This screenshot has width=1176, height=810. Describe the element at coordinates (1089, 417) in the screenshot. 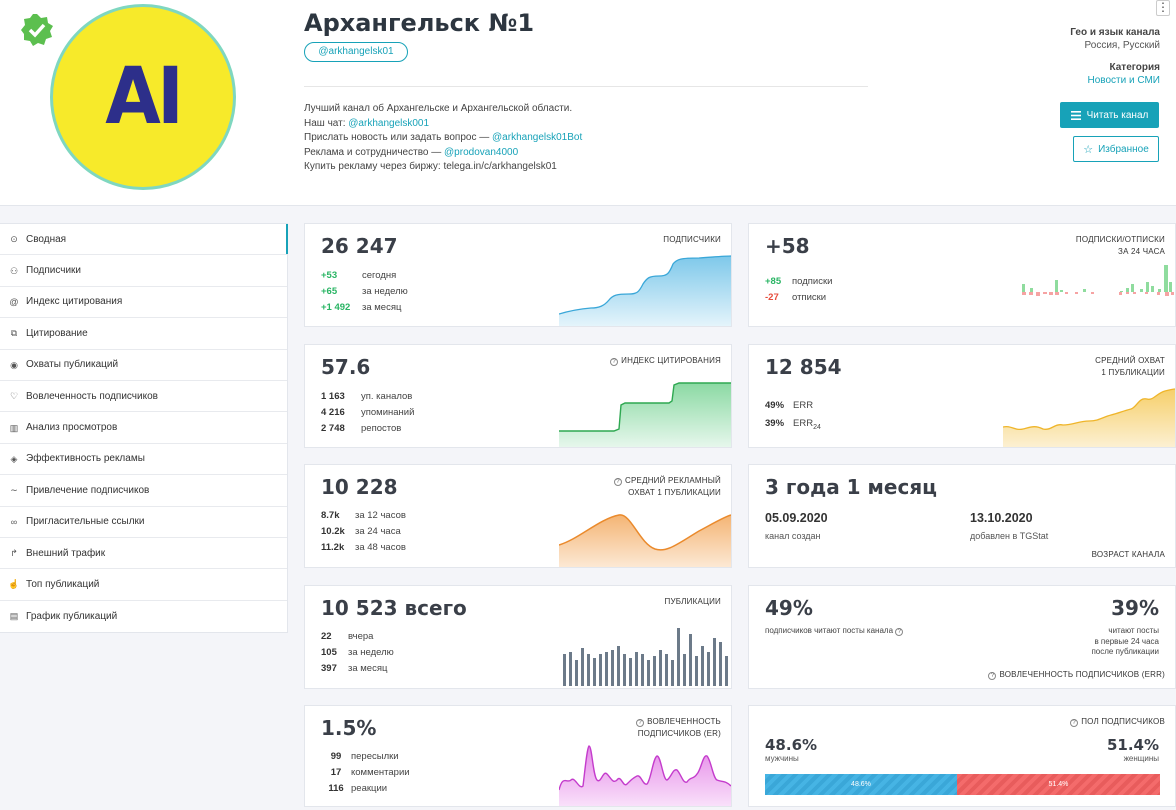

I see `average-reach-sparkline` at that location.